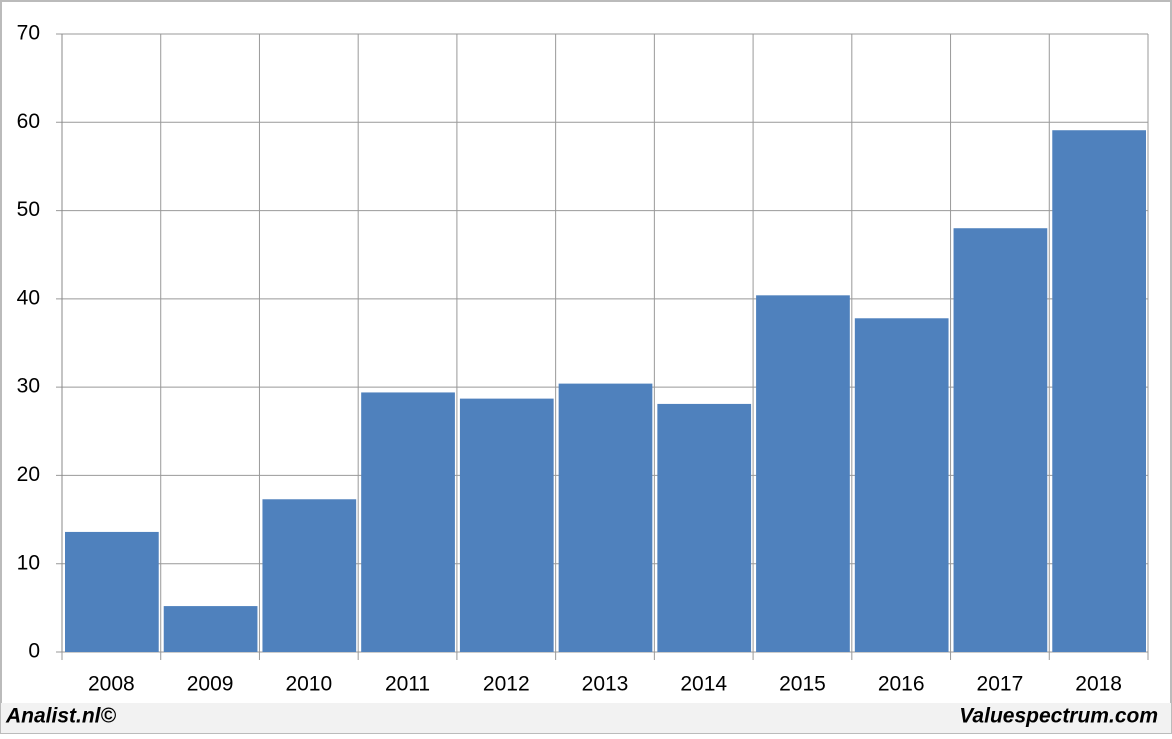  Describe the element at coordinates (34, 651) in the screenshot. I see `y-tick-label: 0` at that location.